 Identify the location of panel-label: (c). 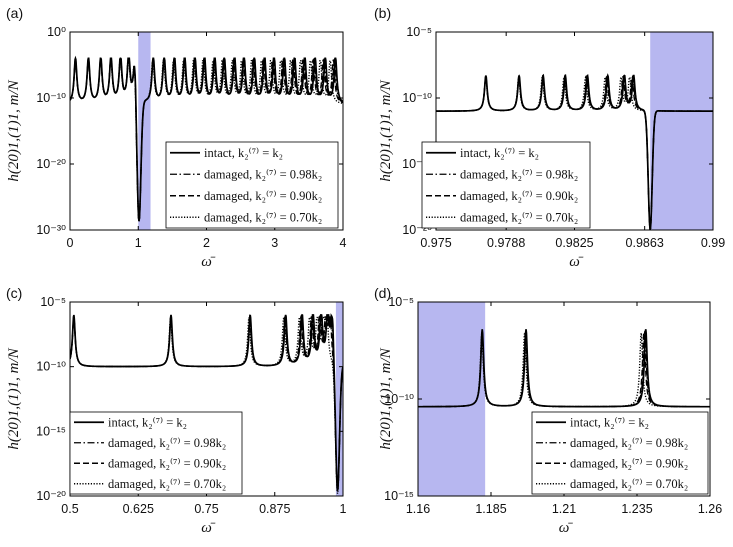
(14, 293).